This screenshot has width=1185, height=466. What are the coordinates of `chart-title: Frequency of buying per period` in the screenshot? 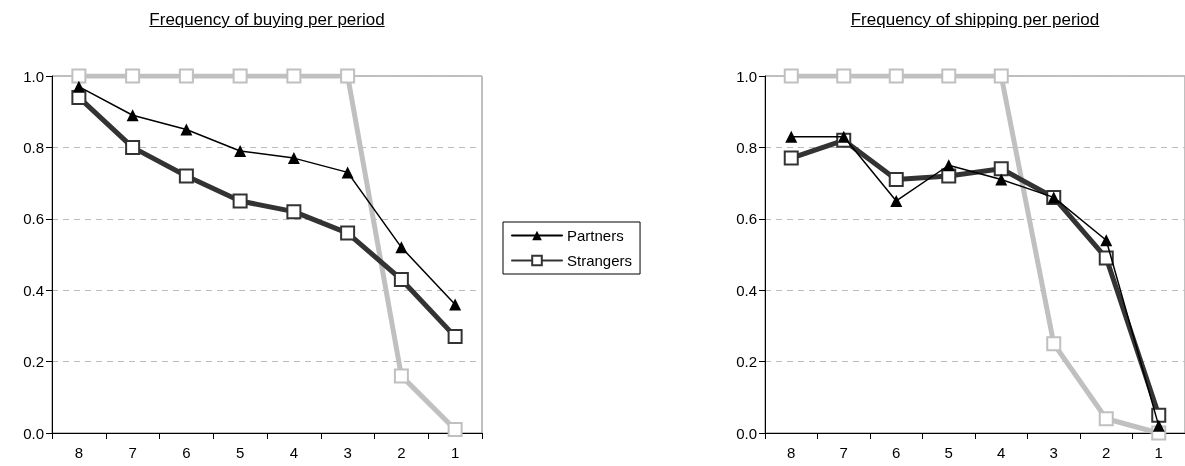 It's located at (267, 20).